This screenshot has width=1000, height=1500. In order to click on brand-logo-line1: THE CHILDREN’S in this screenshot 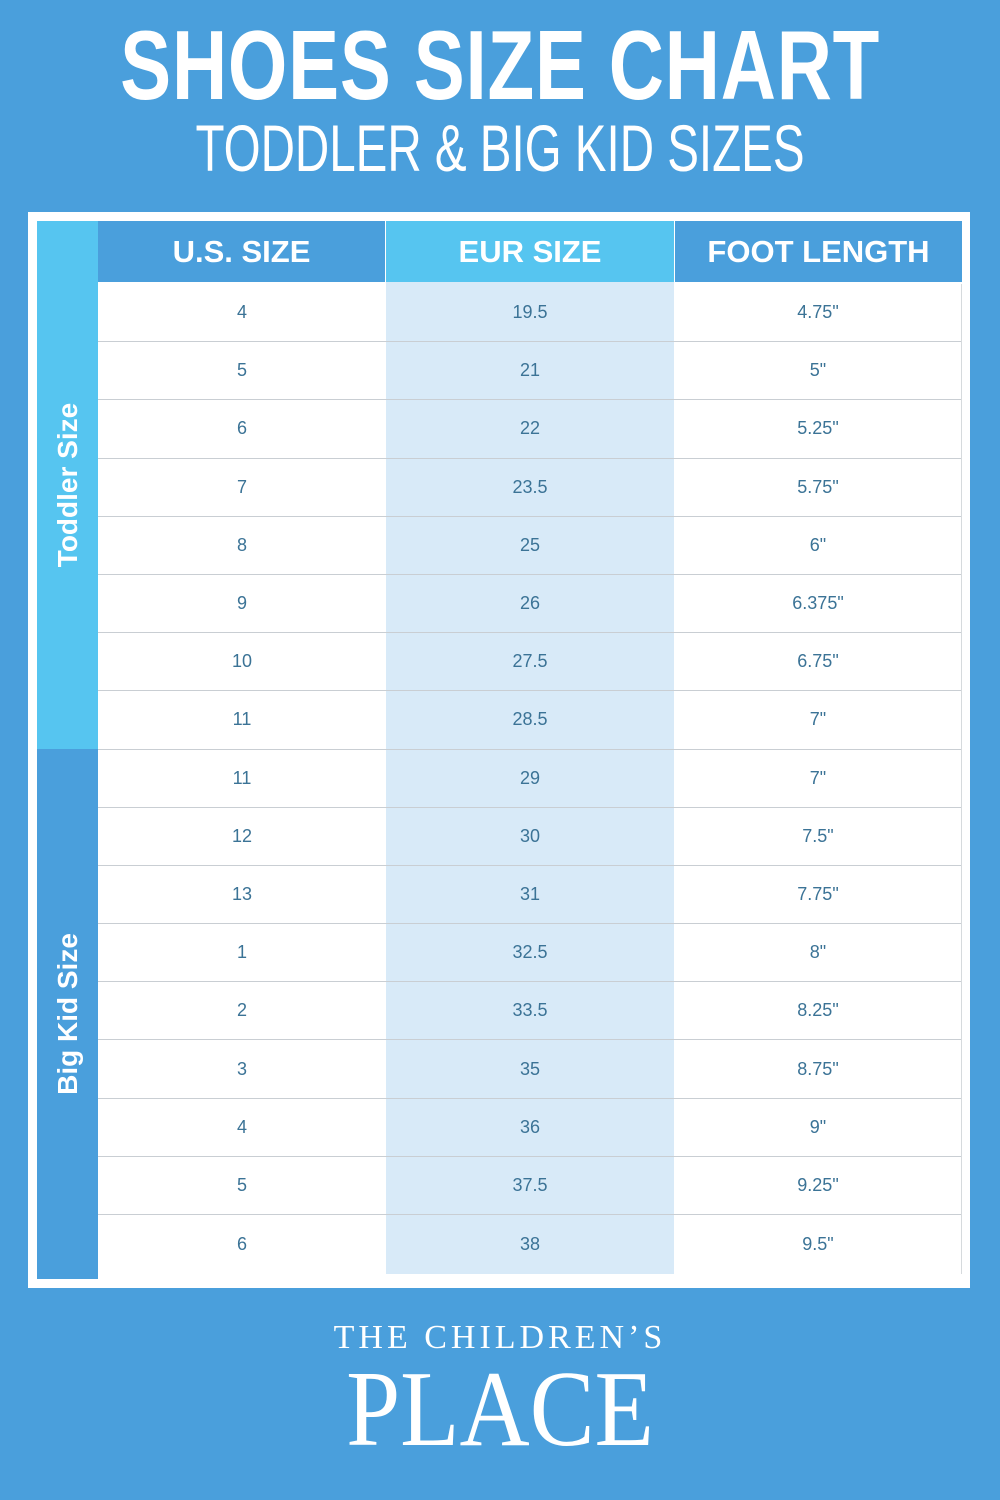, I will do `click(500, 1337)`.